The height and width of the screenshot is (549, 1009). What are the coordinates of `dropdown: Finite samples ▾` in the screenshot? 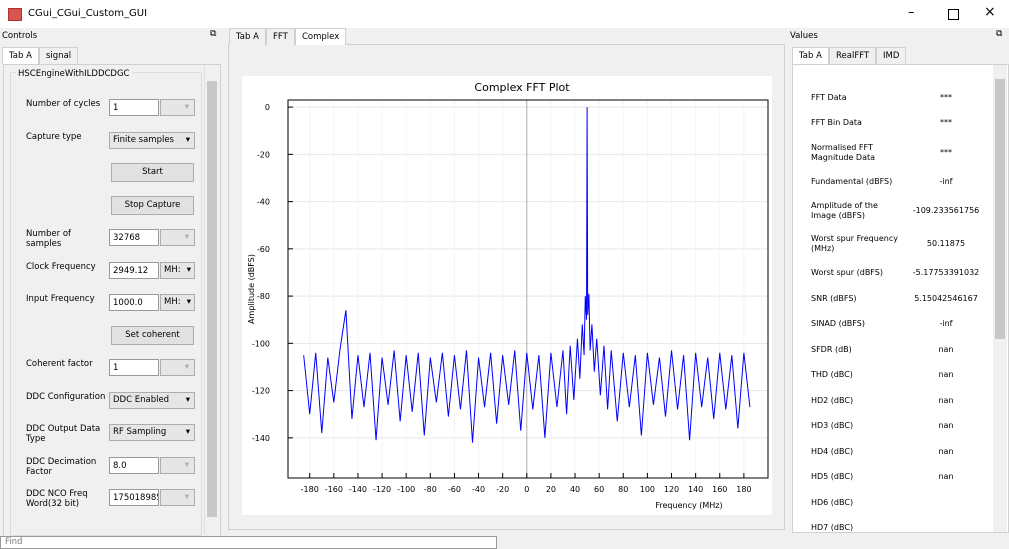 It's located at (152, 140).